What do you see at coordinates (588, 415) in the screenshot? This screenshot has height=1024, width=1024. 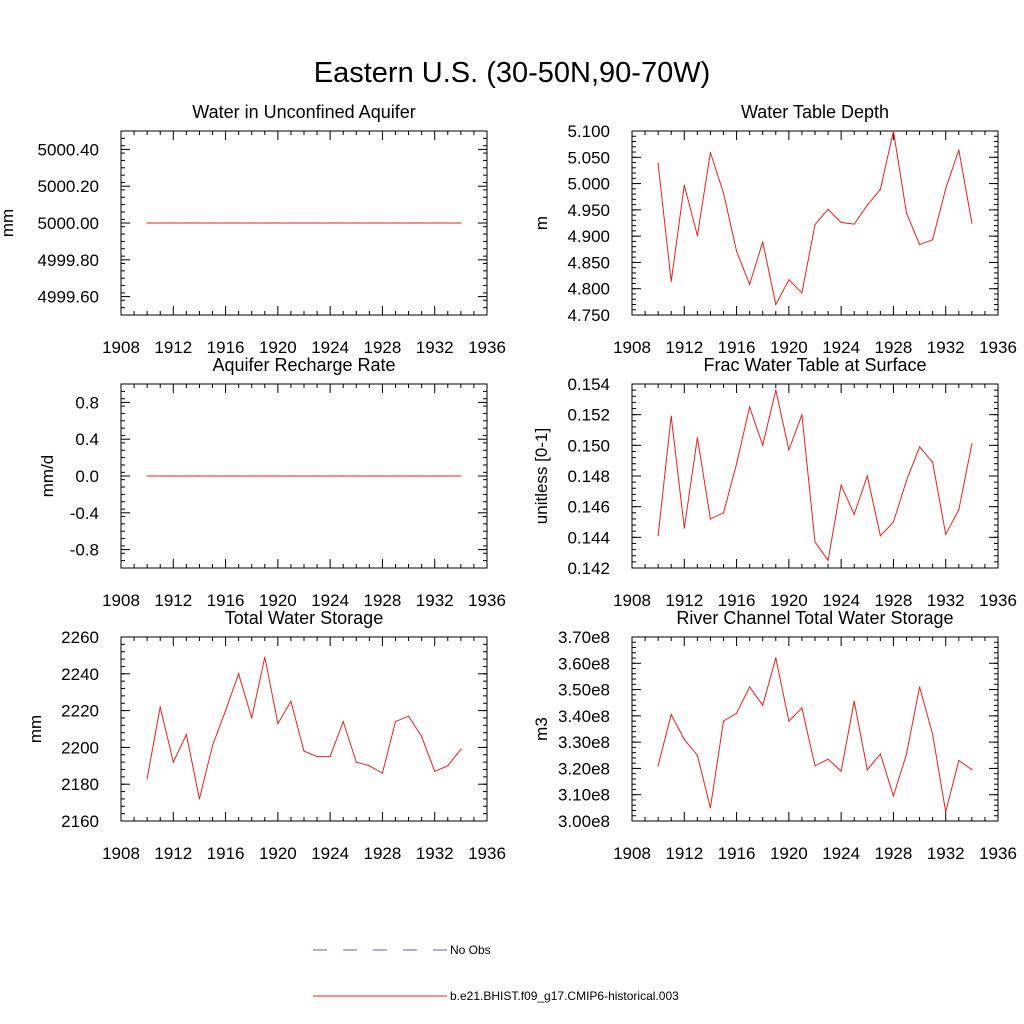 I see `y-tick-label: 0.152` at bounding box center [588, 415].